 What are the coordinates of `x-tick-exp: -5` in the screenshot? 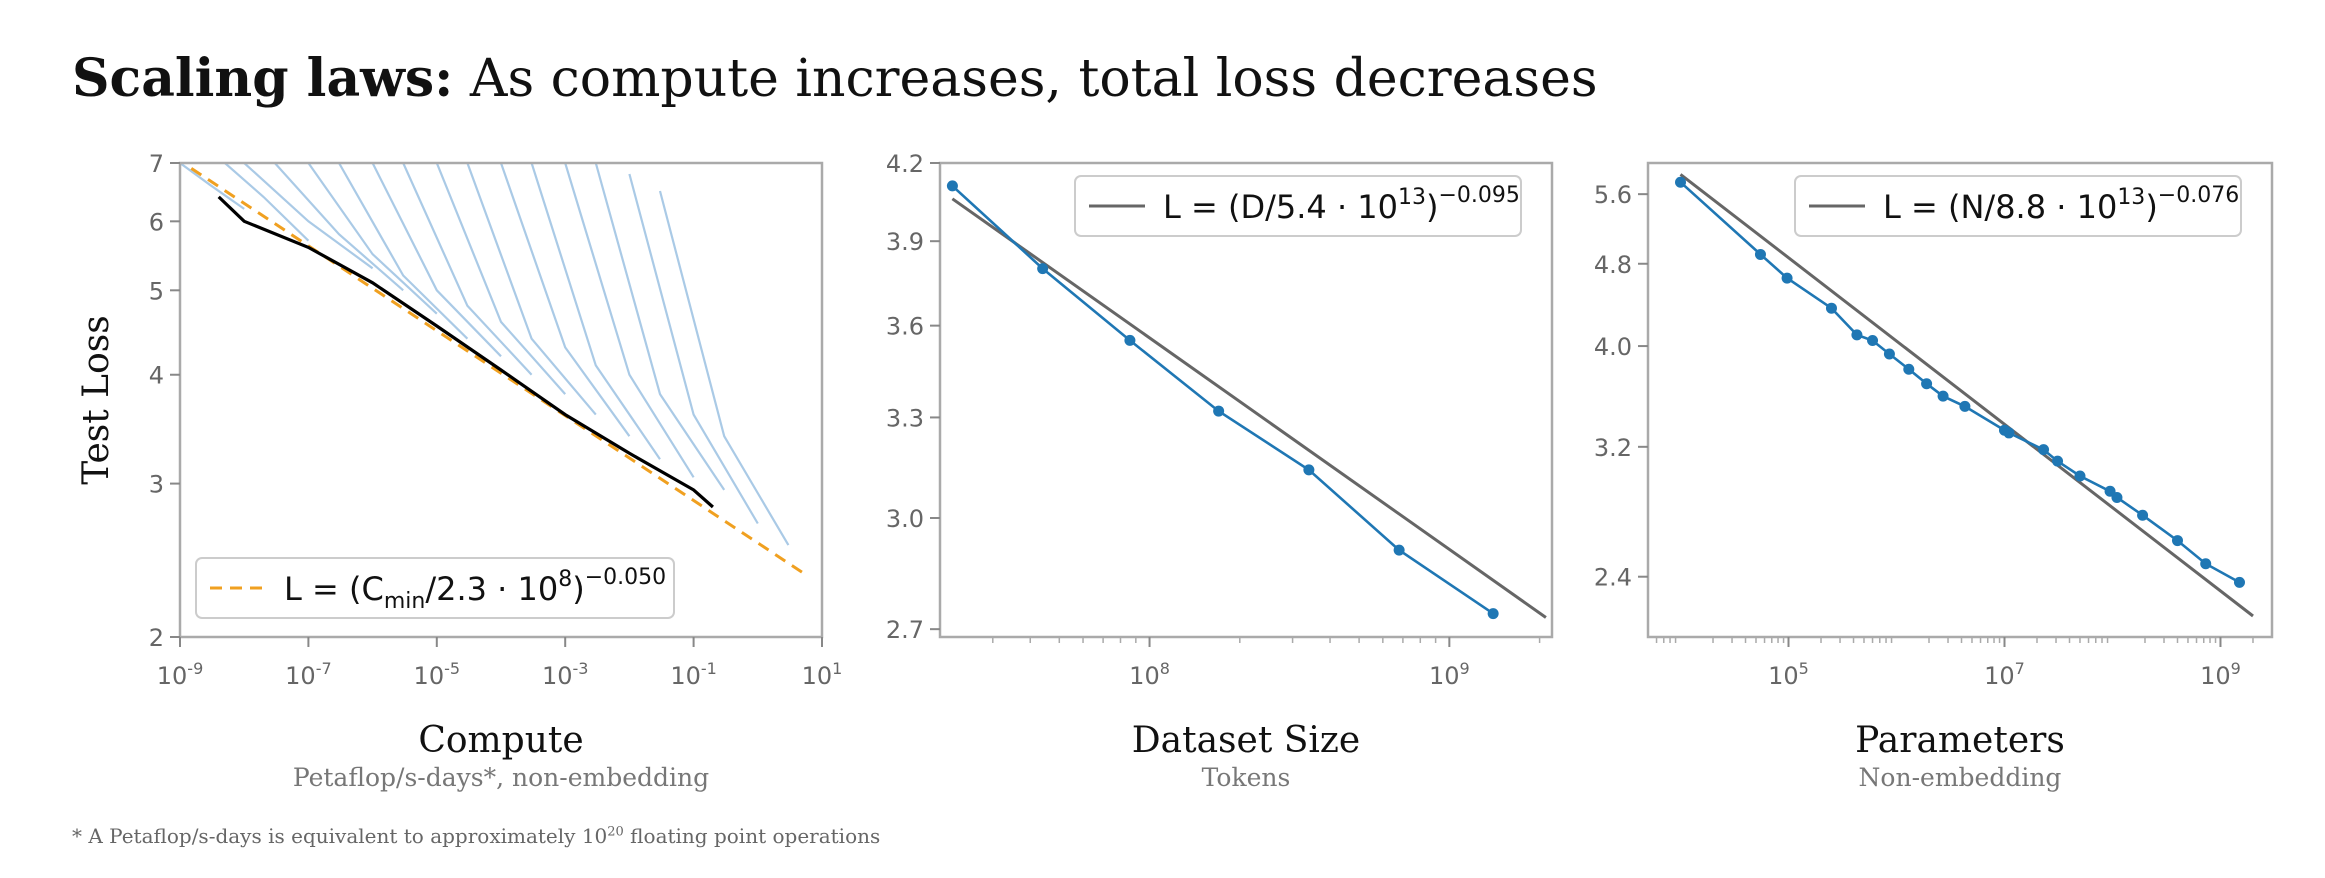 It's located at (452, 668).